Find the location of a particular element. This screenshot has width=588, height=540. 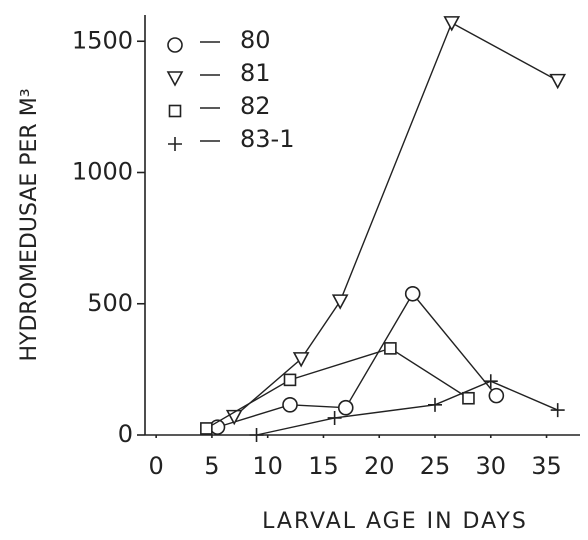

y-axis-label: HYDROMEDUSAE PER M³ is located at coordinates (29, 224).